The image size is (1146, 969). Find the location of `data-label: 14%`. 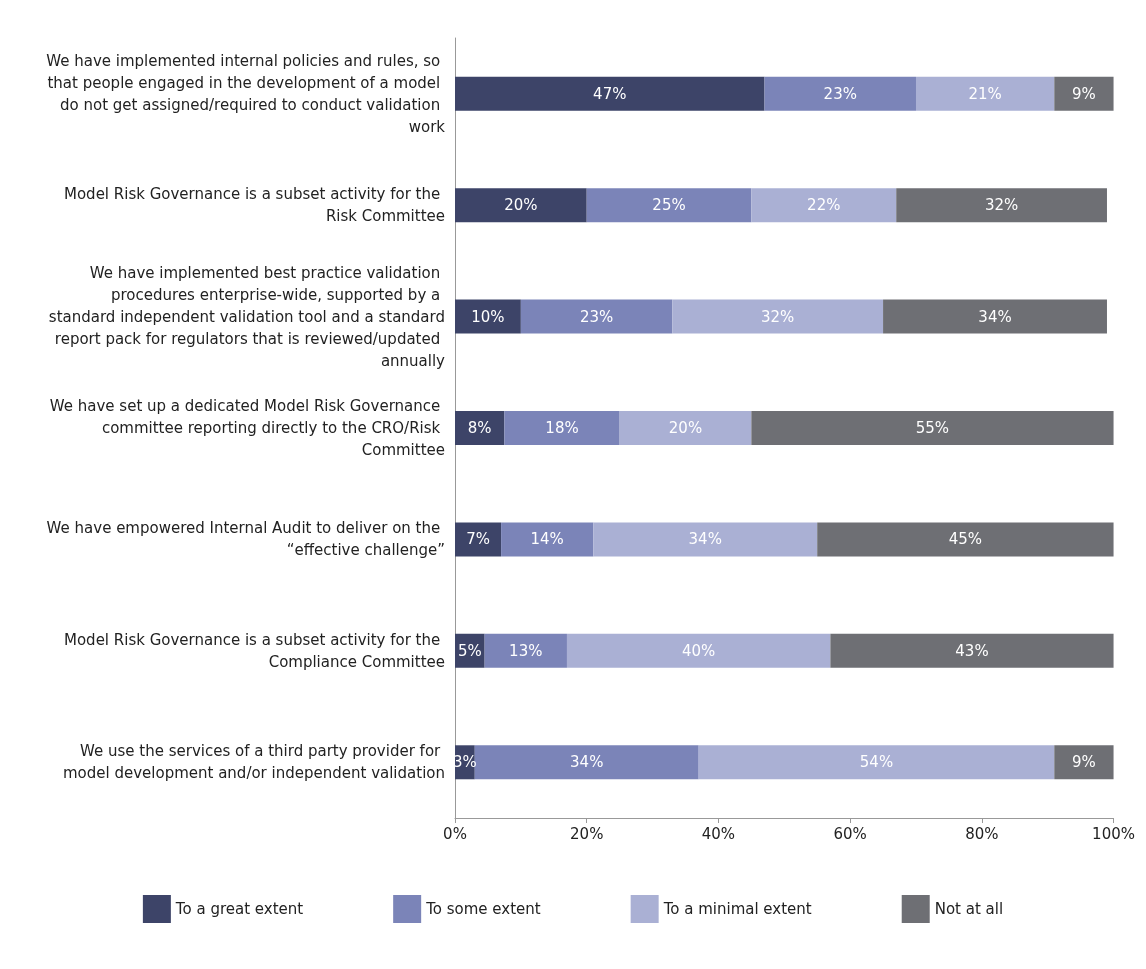

data-label: 14% is located at coordinates (547, 539).